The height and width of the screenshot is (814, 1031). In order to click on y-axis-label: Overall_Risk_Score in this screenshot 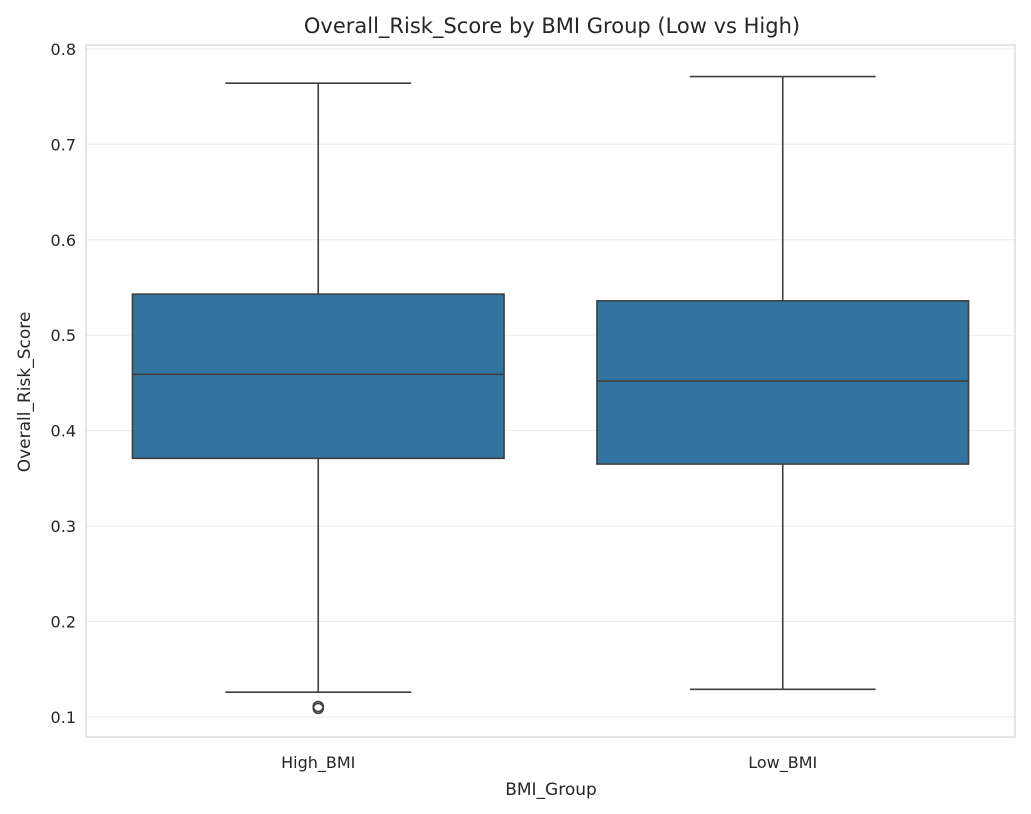, I will do `click(25, 392)`.